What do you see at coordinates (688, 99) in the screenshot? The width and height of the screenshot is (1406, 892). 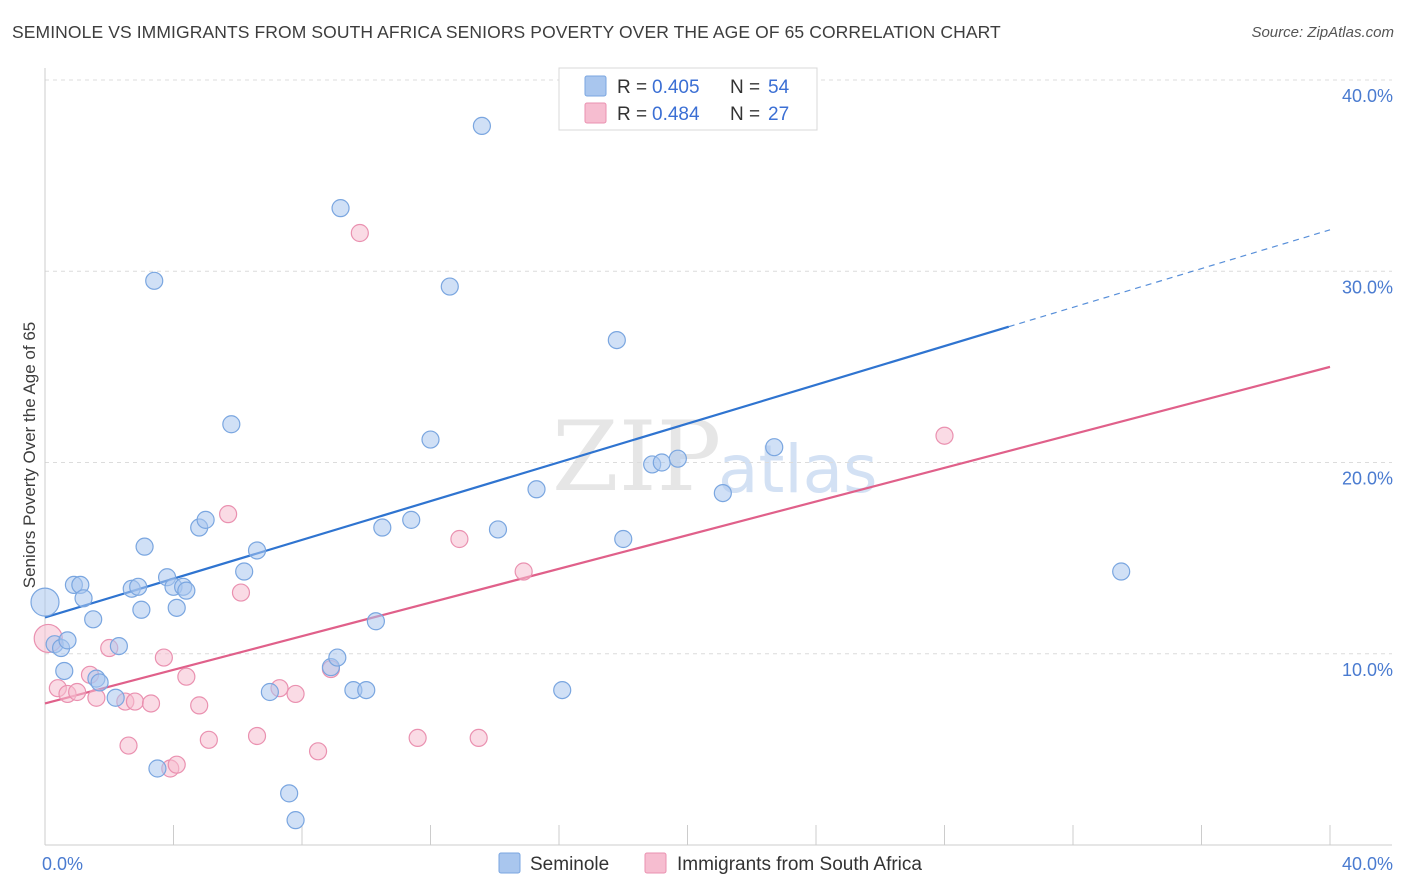 I see `stats-legend: R = 0.405 N = 54 R = 0.484 N = 27` at bounding box center [688, 99].